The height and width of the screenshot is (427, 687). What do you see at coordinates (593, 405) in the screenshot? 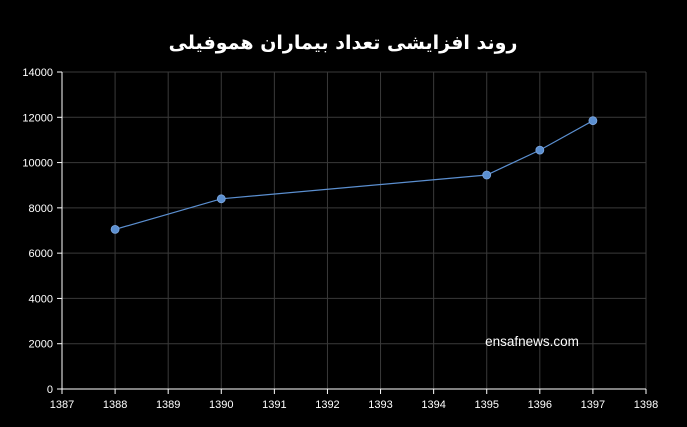
I see `x-tick-label: 1397` at bounding box center [593, 405].